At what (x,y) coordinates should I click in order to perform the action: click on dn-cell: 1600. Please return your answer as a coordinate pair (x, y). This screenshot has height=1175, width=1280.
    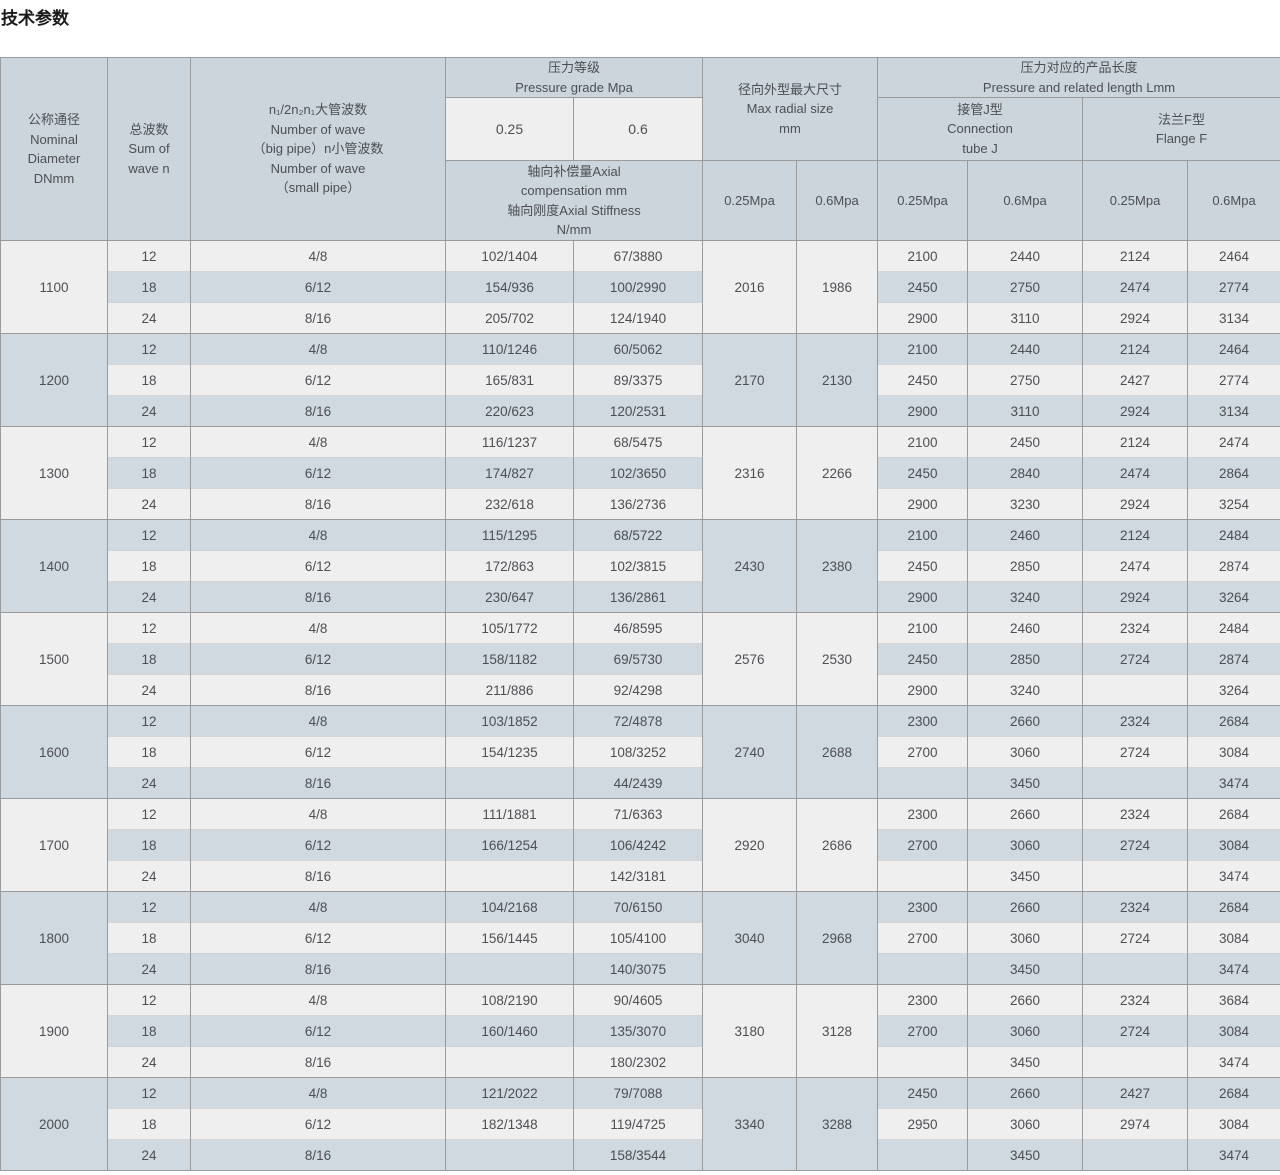
    Looking at the image, I should click on (54, 752).